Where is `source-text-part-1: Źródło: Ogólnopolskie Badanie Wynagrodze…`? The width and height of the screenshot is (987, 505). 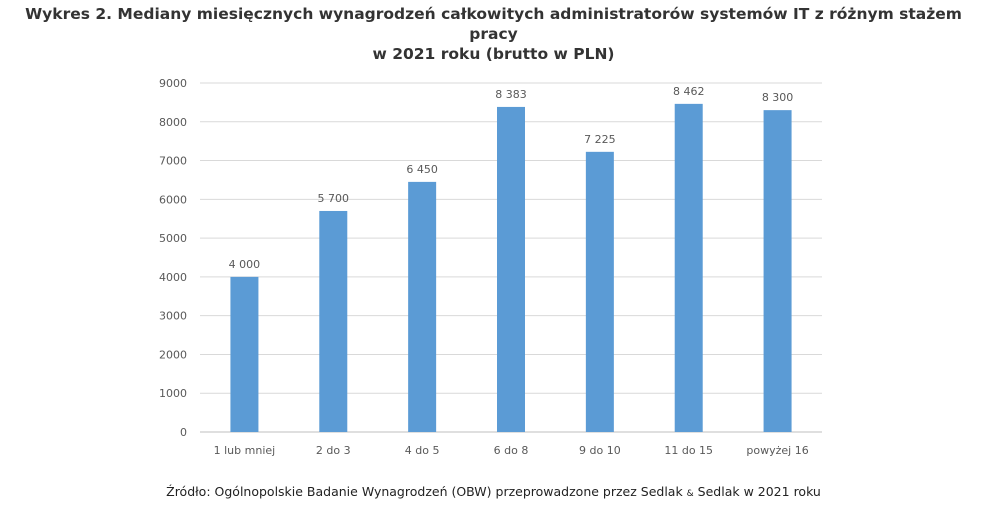
source-text-part-1: Źródło: Ogólnopolskie Badanie Wynagrodze… is located at coordinates (426, 491).